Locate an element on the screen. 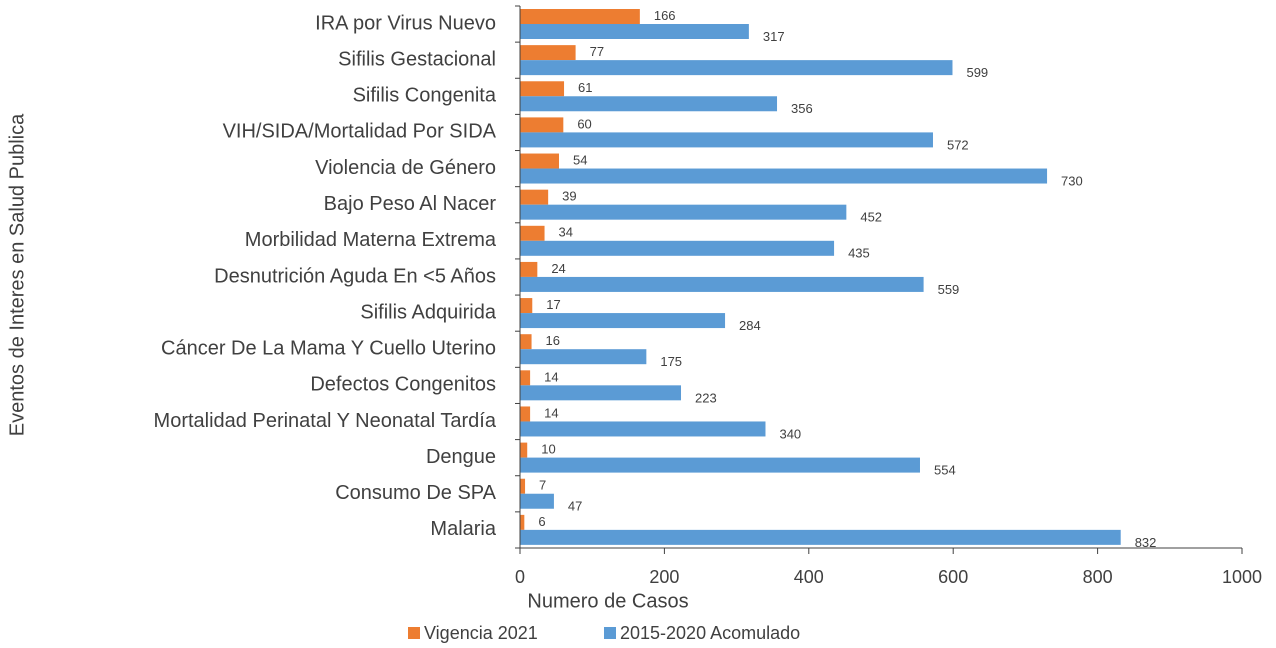 The width and height of the screenshot is (1276, 648). value-label: 39 is located at coordinates (569, 196).